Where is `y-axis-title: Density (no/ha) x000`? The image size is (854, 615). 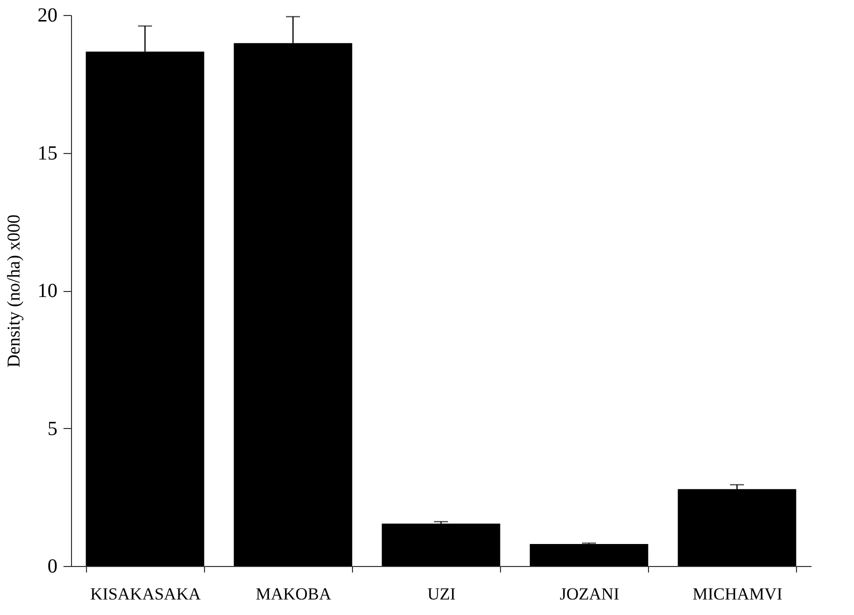
y-axis-title: Density (no/ha) x000 is located at coordinates (14, 291).